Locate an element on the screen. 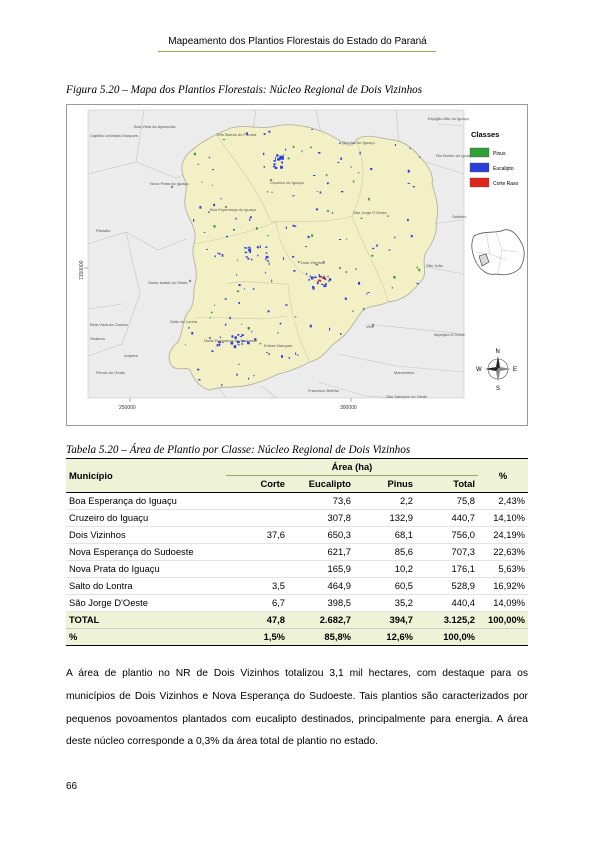 This screenshot has width=595, height=842. legend-swatch-pinus is located at coordinates (479, 152).